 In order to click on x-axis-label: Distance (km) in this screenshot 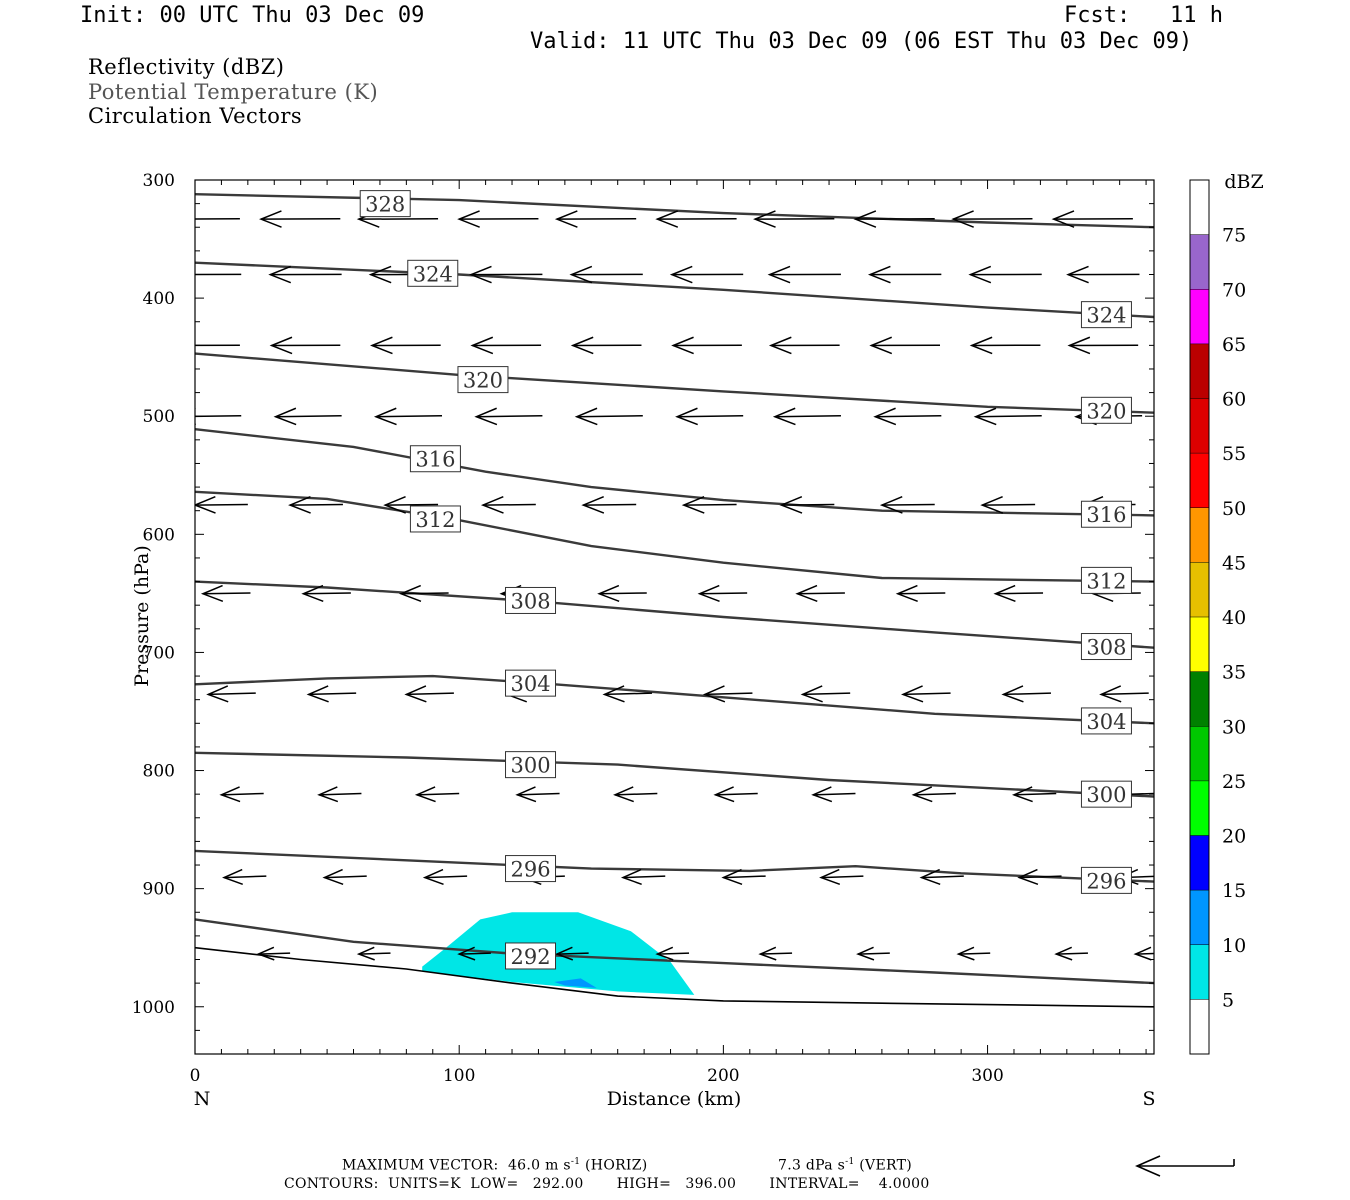, I will do `click(674, 1099)`.